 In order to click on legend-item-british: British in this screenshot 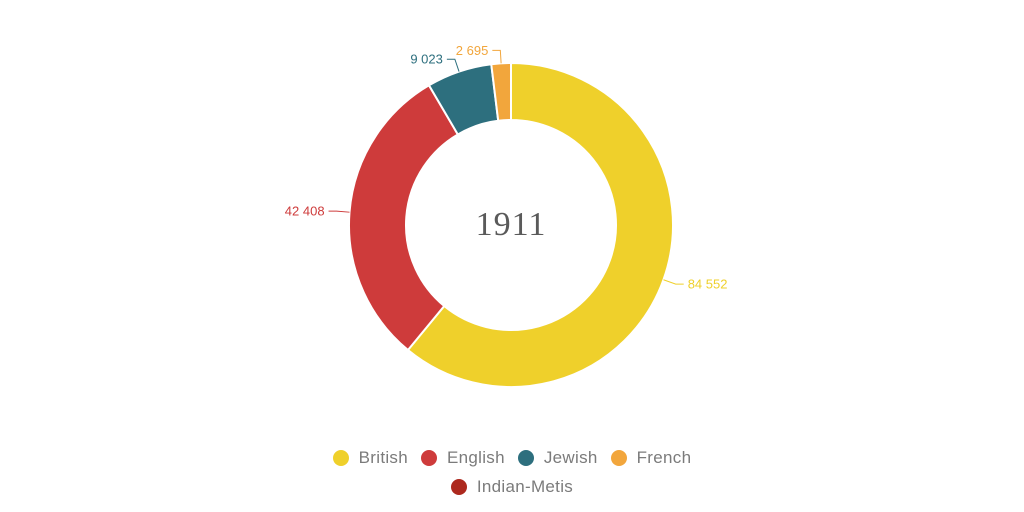, I will do `click(370, 458)`.